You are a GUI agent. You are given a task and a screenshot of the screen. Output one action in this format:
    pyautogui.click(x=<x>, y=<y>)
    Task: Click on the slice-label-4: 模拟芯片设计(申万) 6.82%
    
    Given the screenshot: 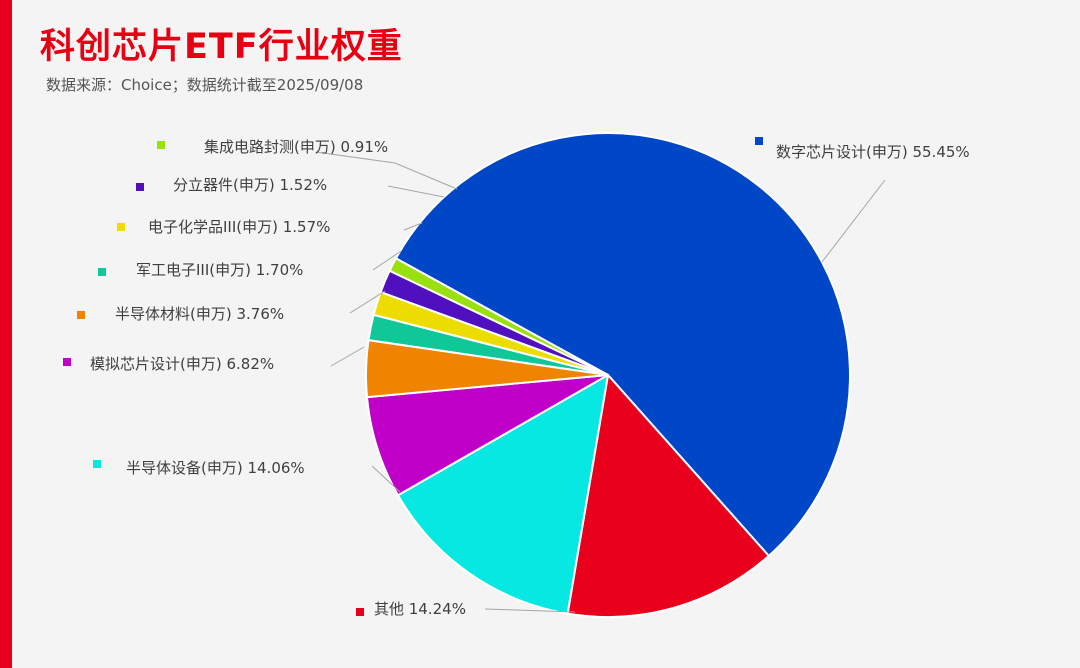 What is the action you would take?
    pyautogui.click(x=182, y=364)
    